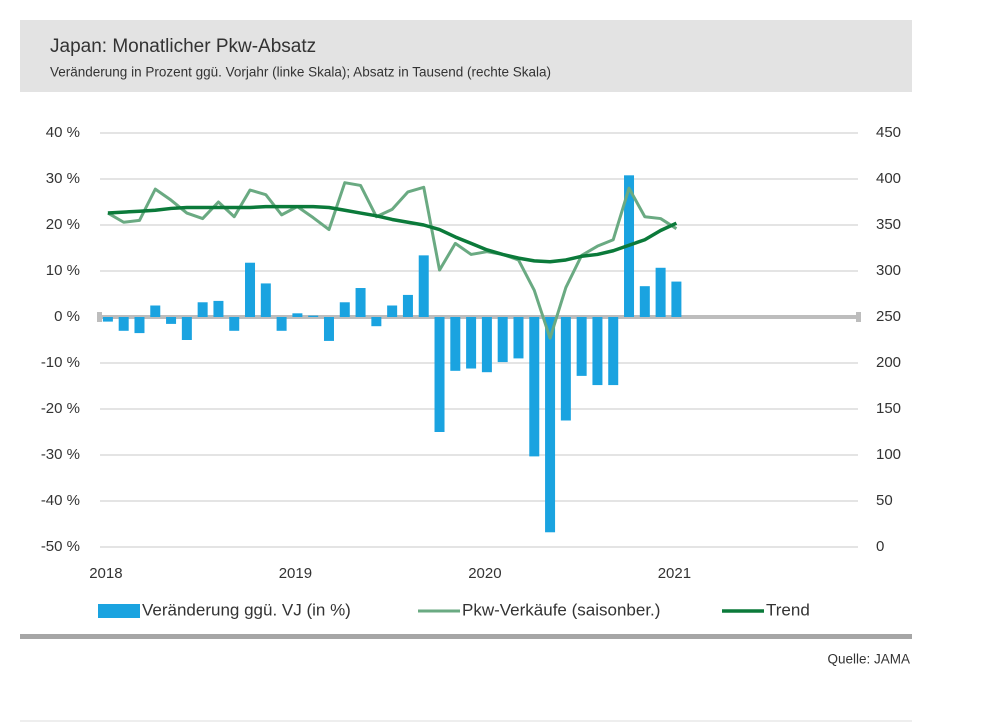 The image size is (984, 723). Describe the element at coordinates (119, 611) in the screenshot. I see `legend-swatch` at that location.